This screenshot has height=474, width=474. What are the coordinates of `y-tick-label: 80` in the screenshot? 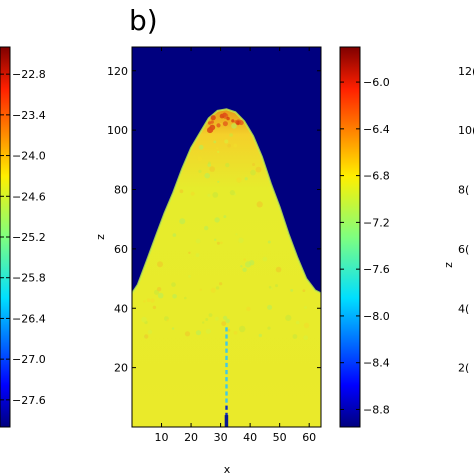 It's located at (121, 190).